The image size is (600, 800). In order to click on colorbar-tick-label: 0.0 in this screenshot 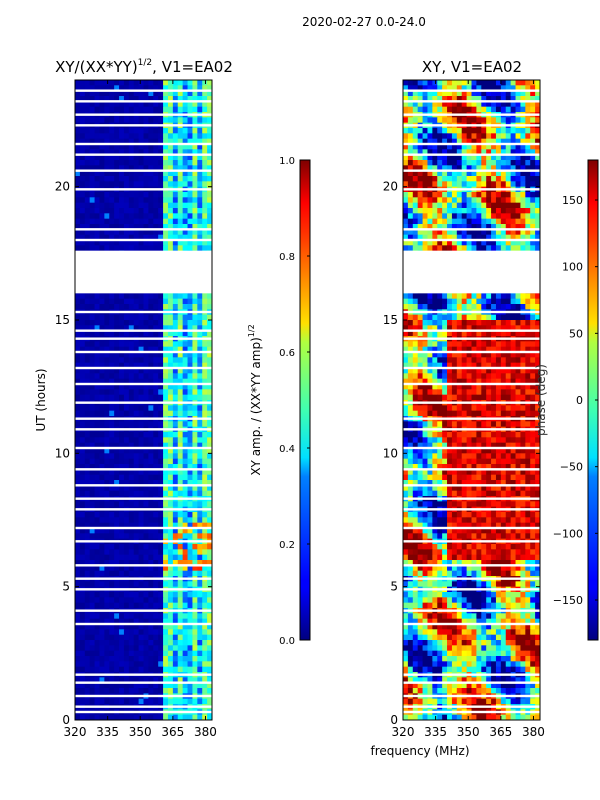, I will do `click(287, 641)`.